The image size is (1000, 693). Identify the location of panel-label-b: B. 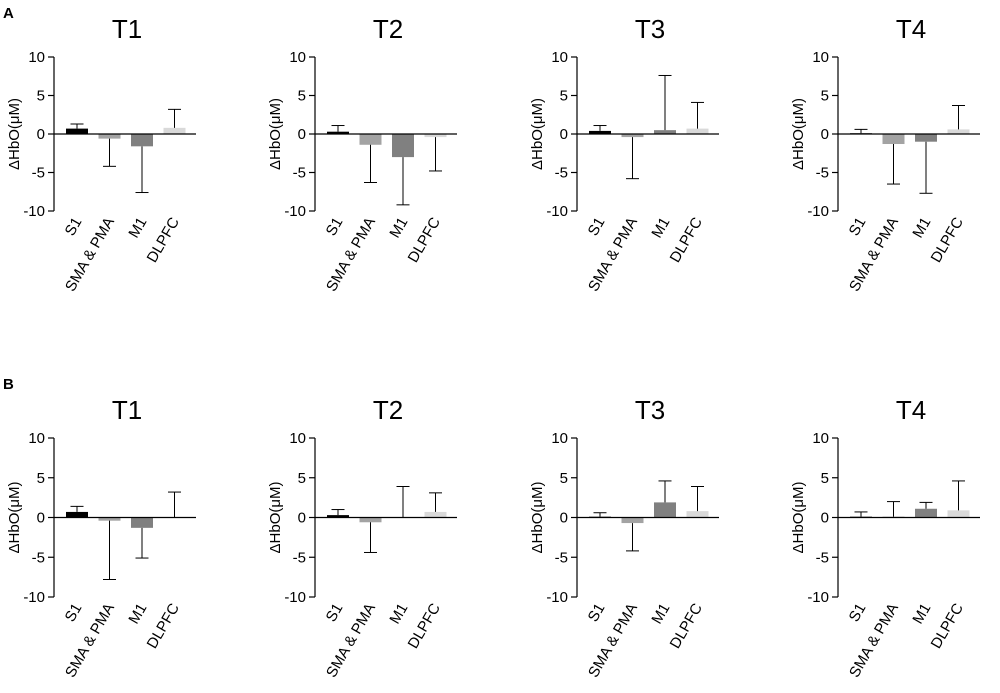
(8, 384).